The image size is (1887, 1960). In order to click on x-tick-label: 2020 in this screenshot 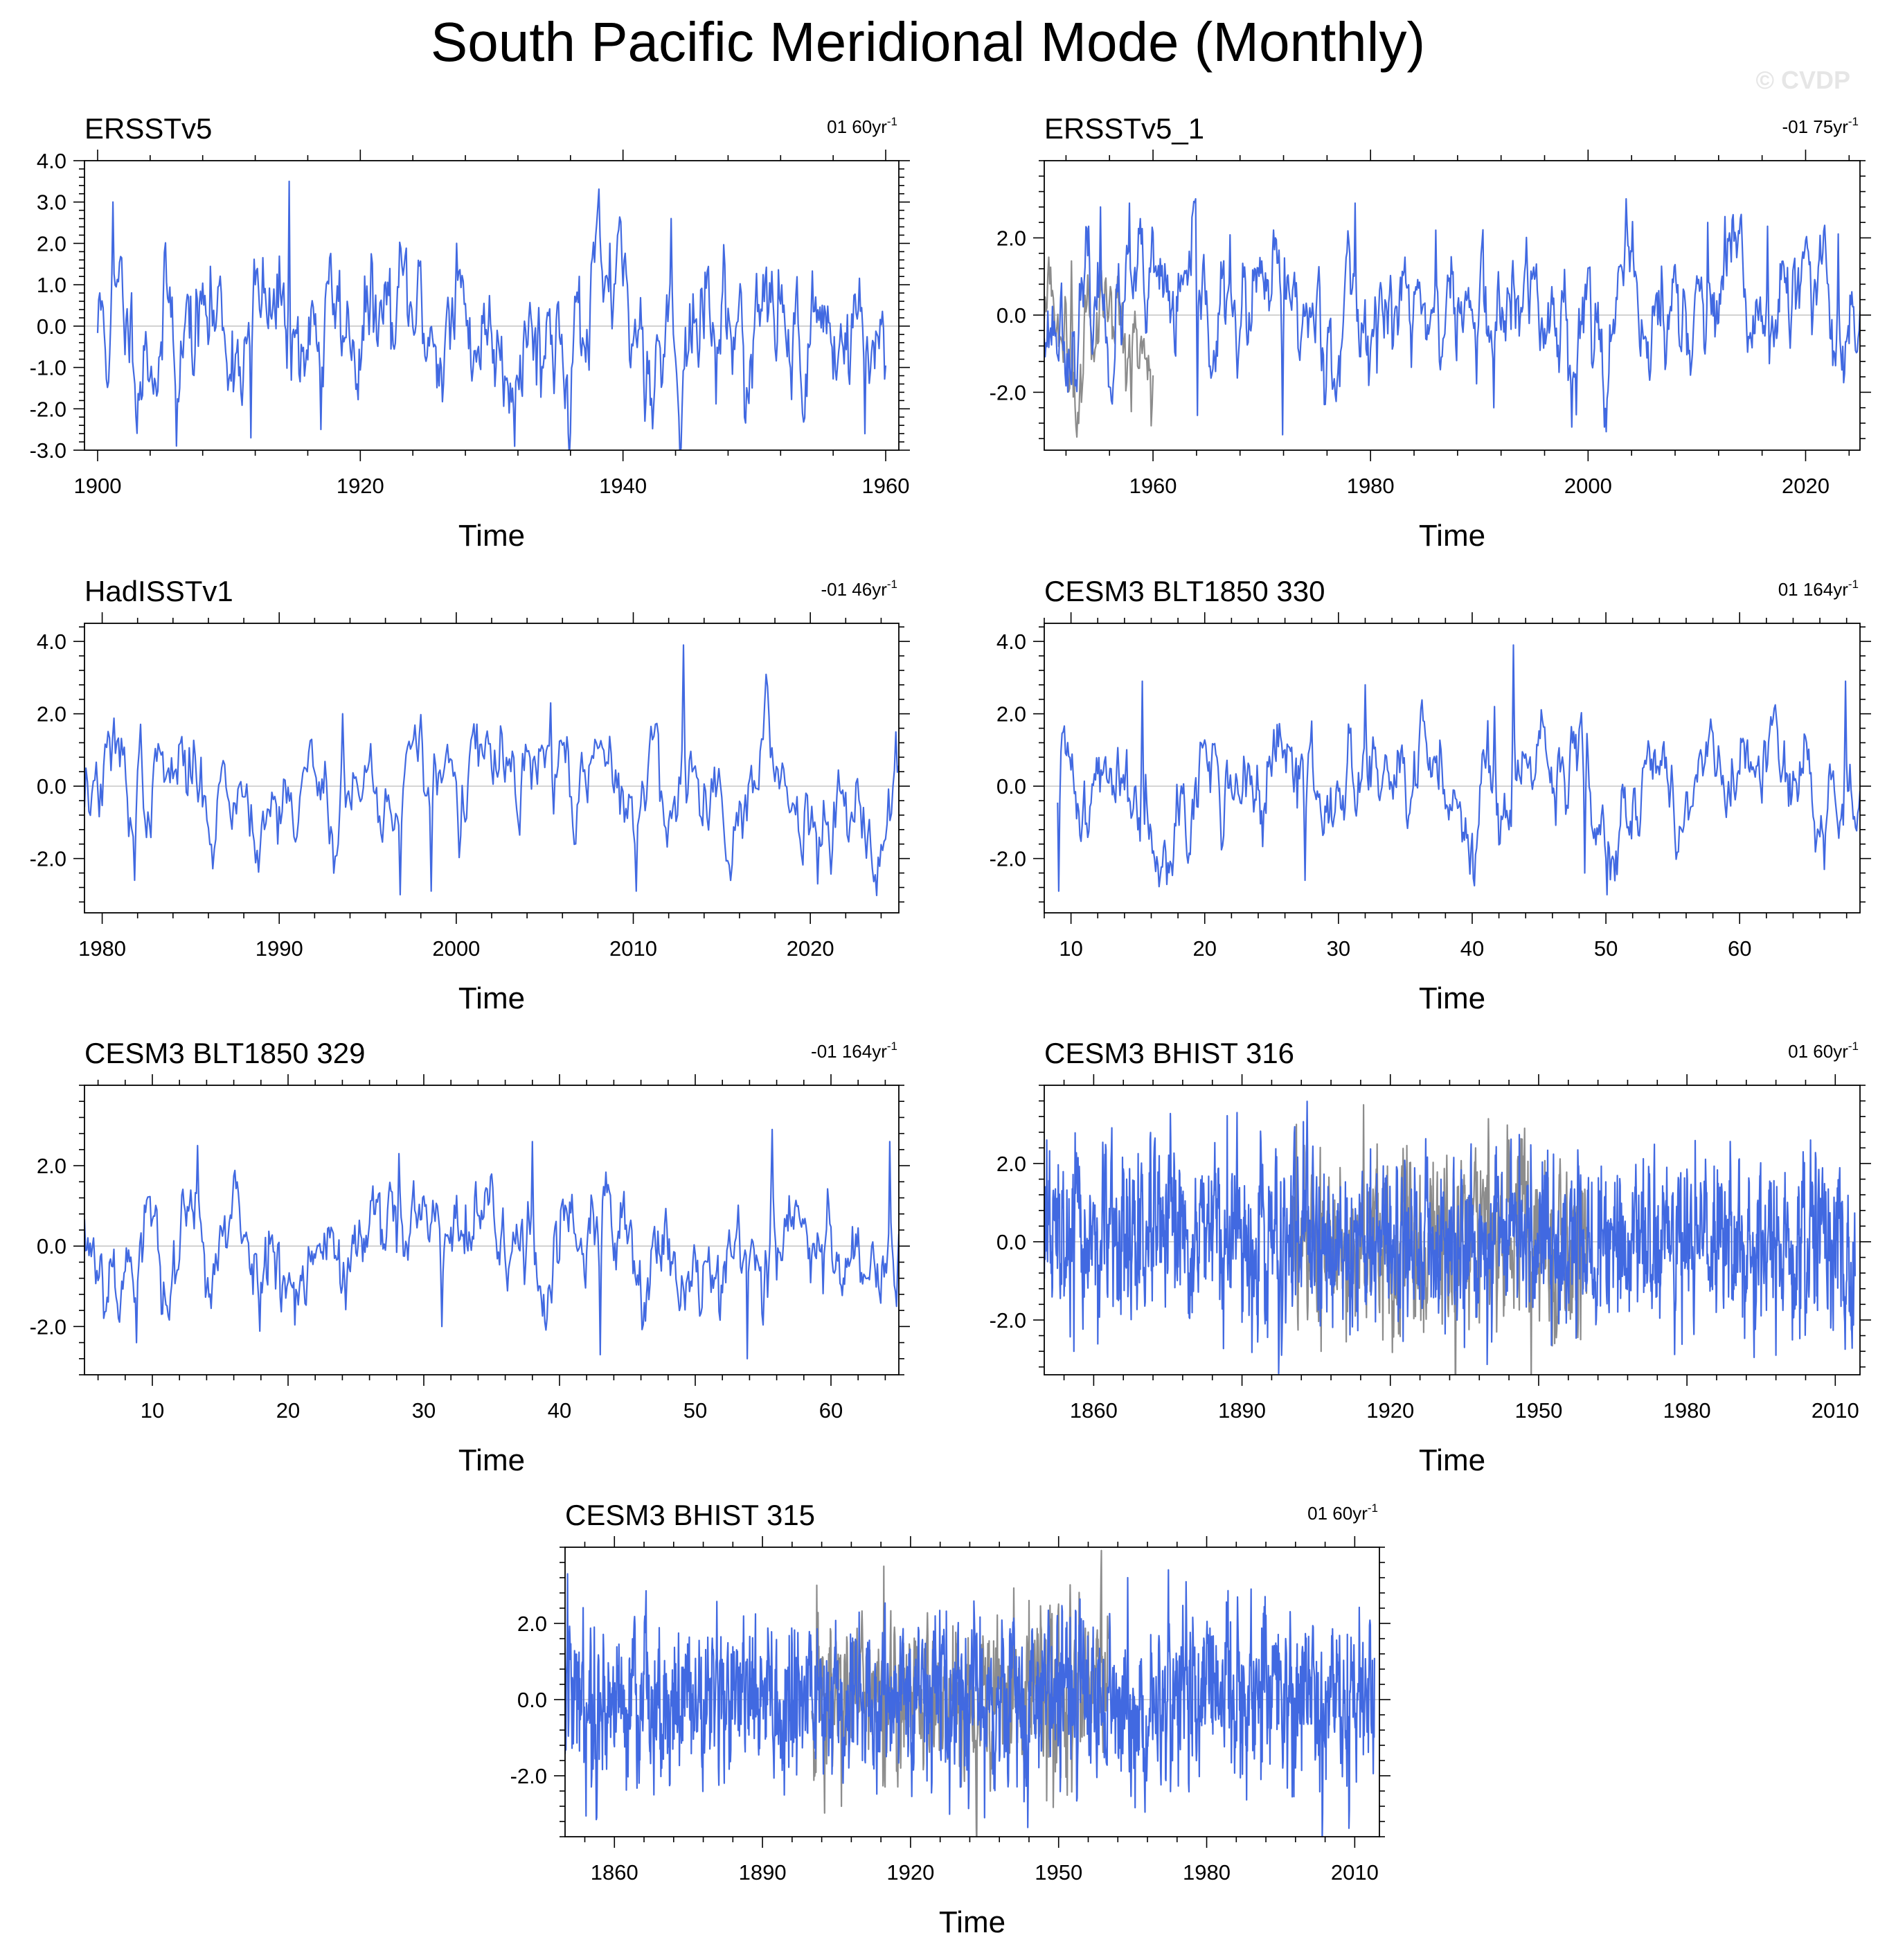, I will do `click(1806, 486)`.